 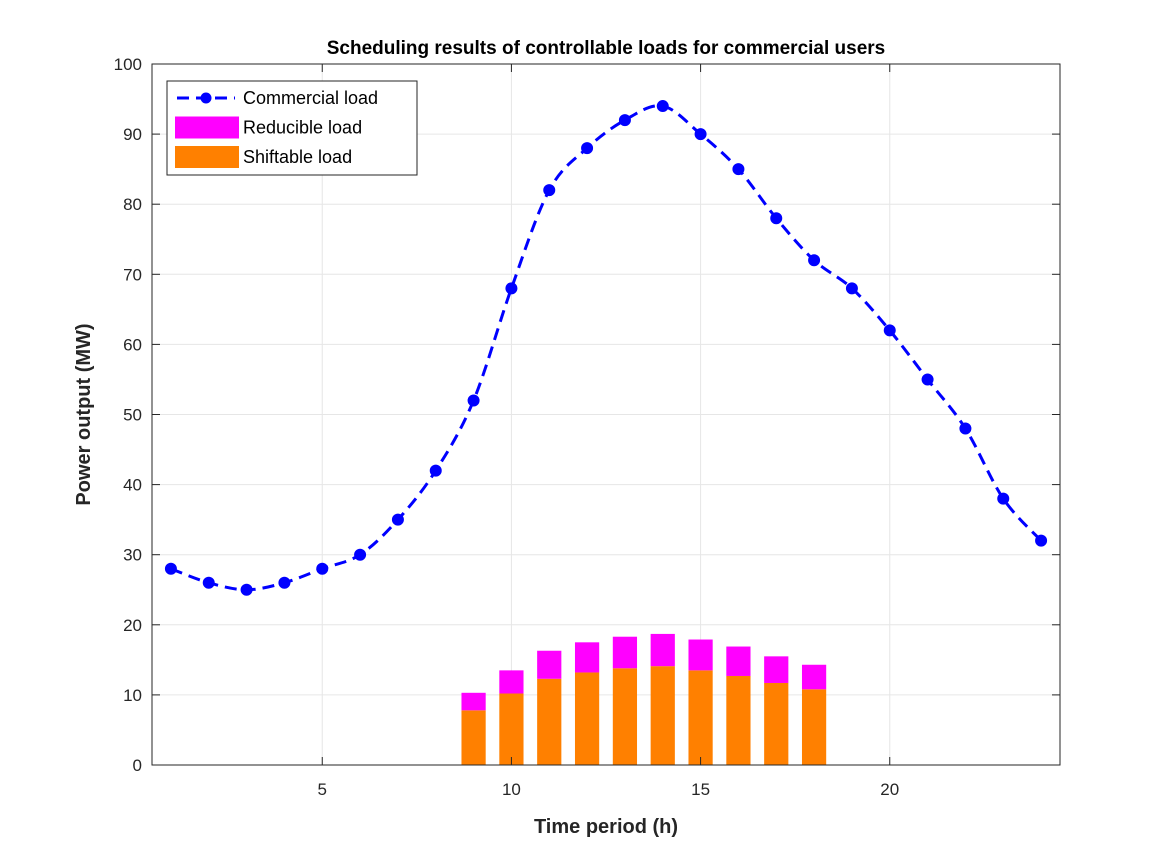 What do you see at coordinates (322, 789) in the screenshot?
I see `x-tick-label: 5` at bounding box center [322, 789].